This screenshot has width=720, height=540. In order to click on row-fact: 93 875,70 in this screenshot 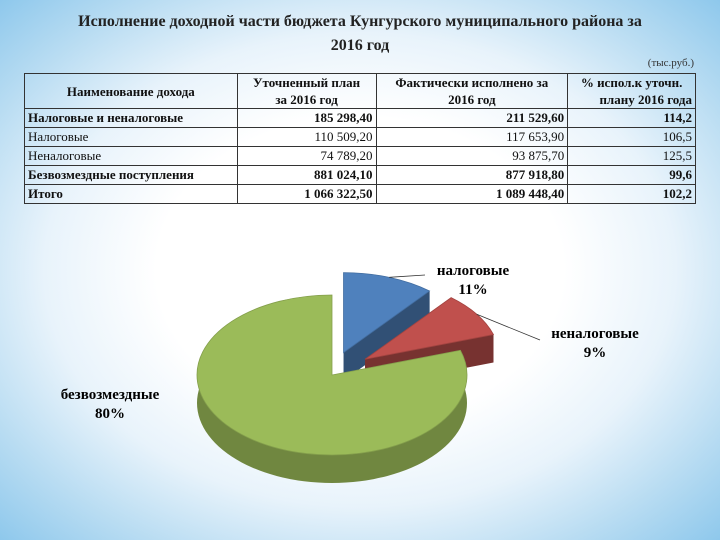, I will do `click(472, 156)`.